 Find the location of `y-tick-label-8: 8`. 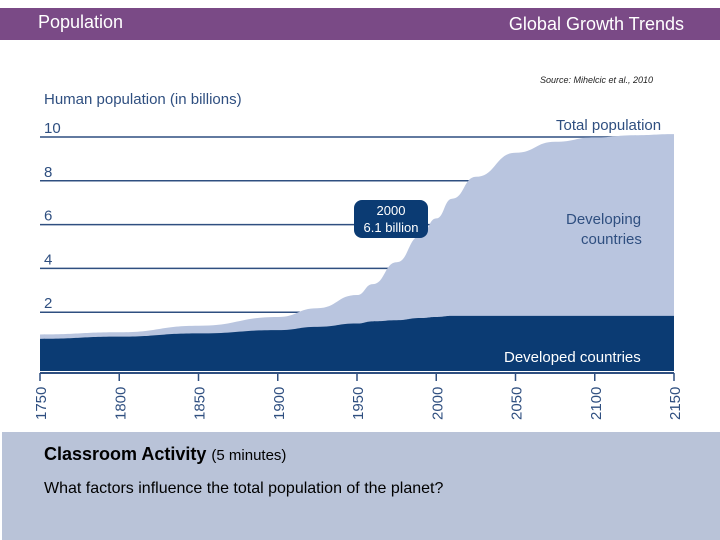

y-tick-label-8: 8 is located at coordinates (48, 172).